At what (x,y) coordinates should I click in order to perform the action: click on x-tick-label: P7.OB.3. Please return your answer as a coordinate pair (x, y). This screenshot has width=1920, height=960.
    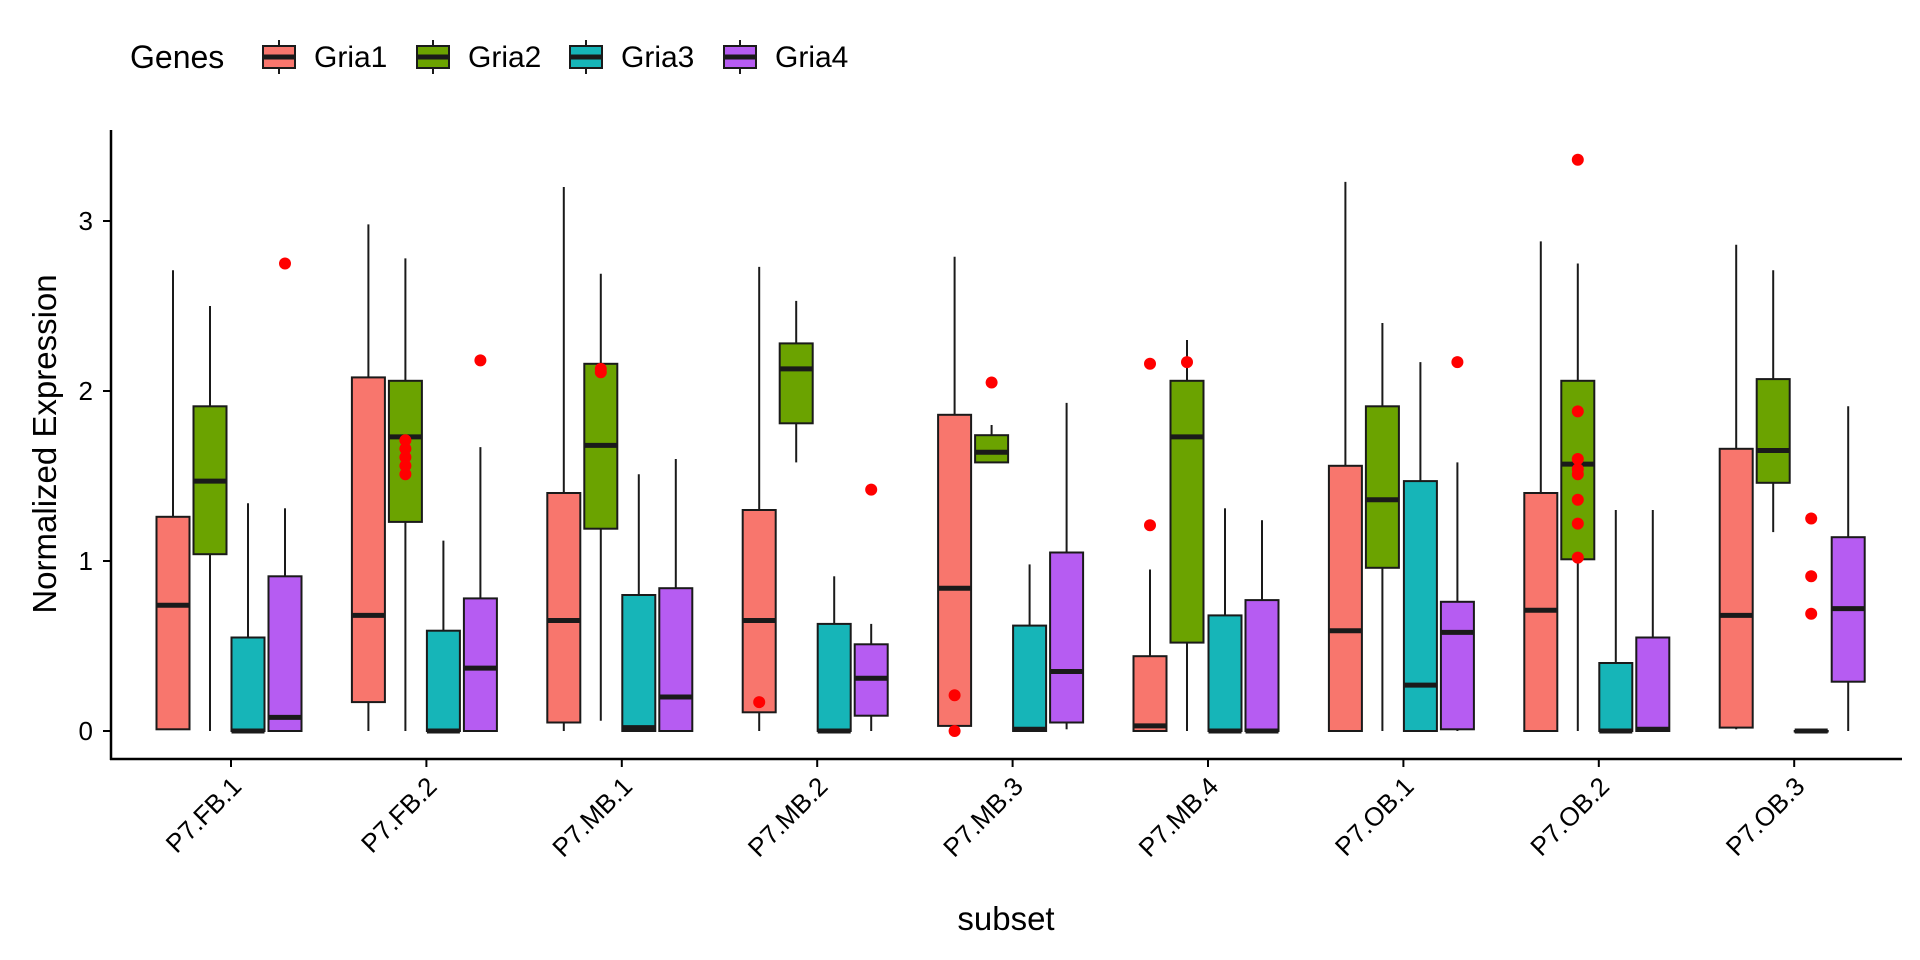
    Looking at the image, I should click on (1765, 816).